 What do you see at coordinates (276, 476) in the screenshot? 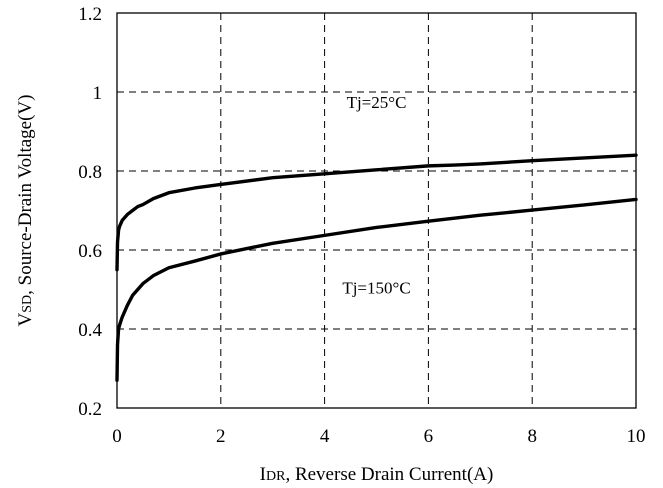
I see `x-axis-title-sub: DR` at bounding box center [276, 476].